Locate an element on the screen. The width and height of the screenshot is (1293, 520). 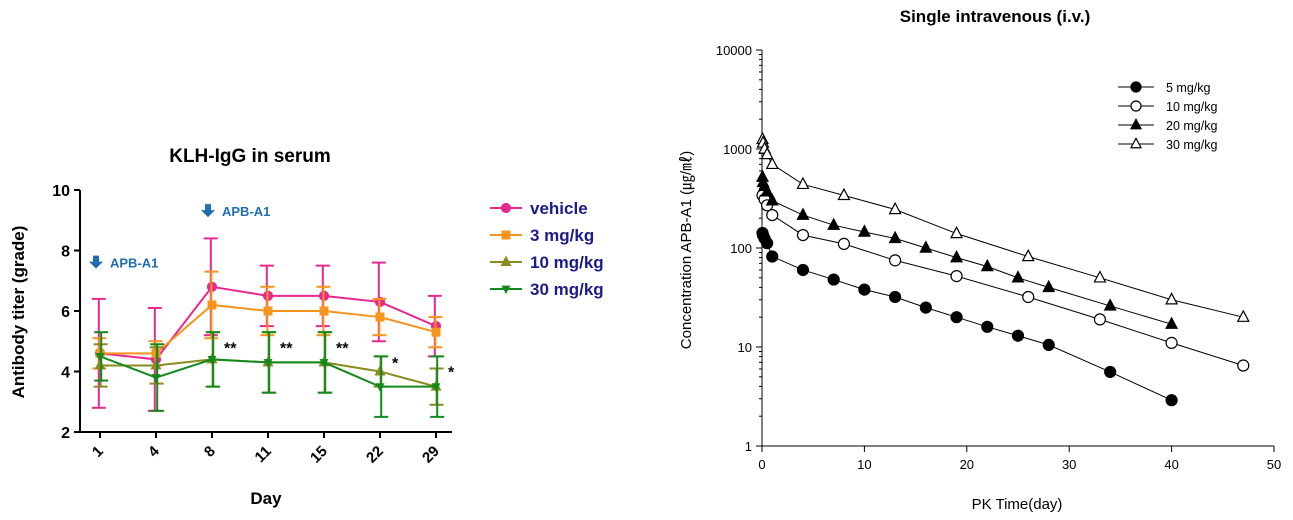
chart2-legend-label: 10 mg/kg is located at coordinates (1191, 107).